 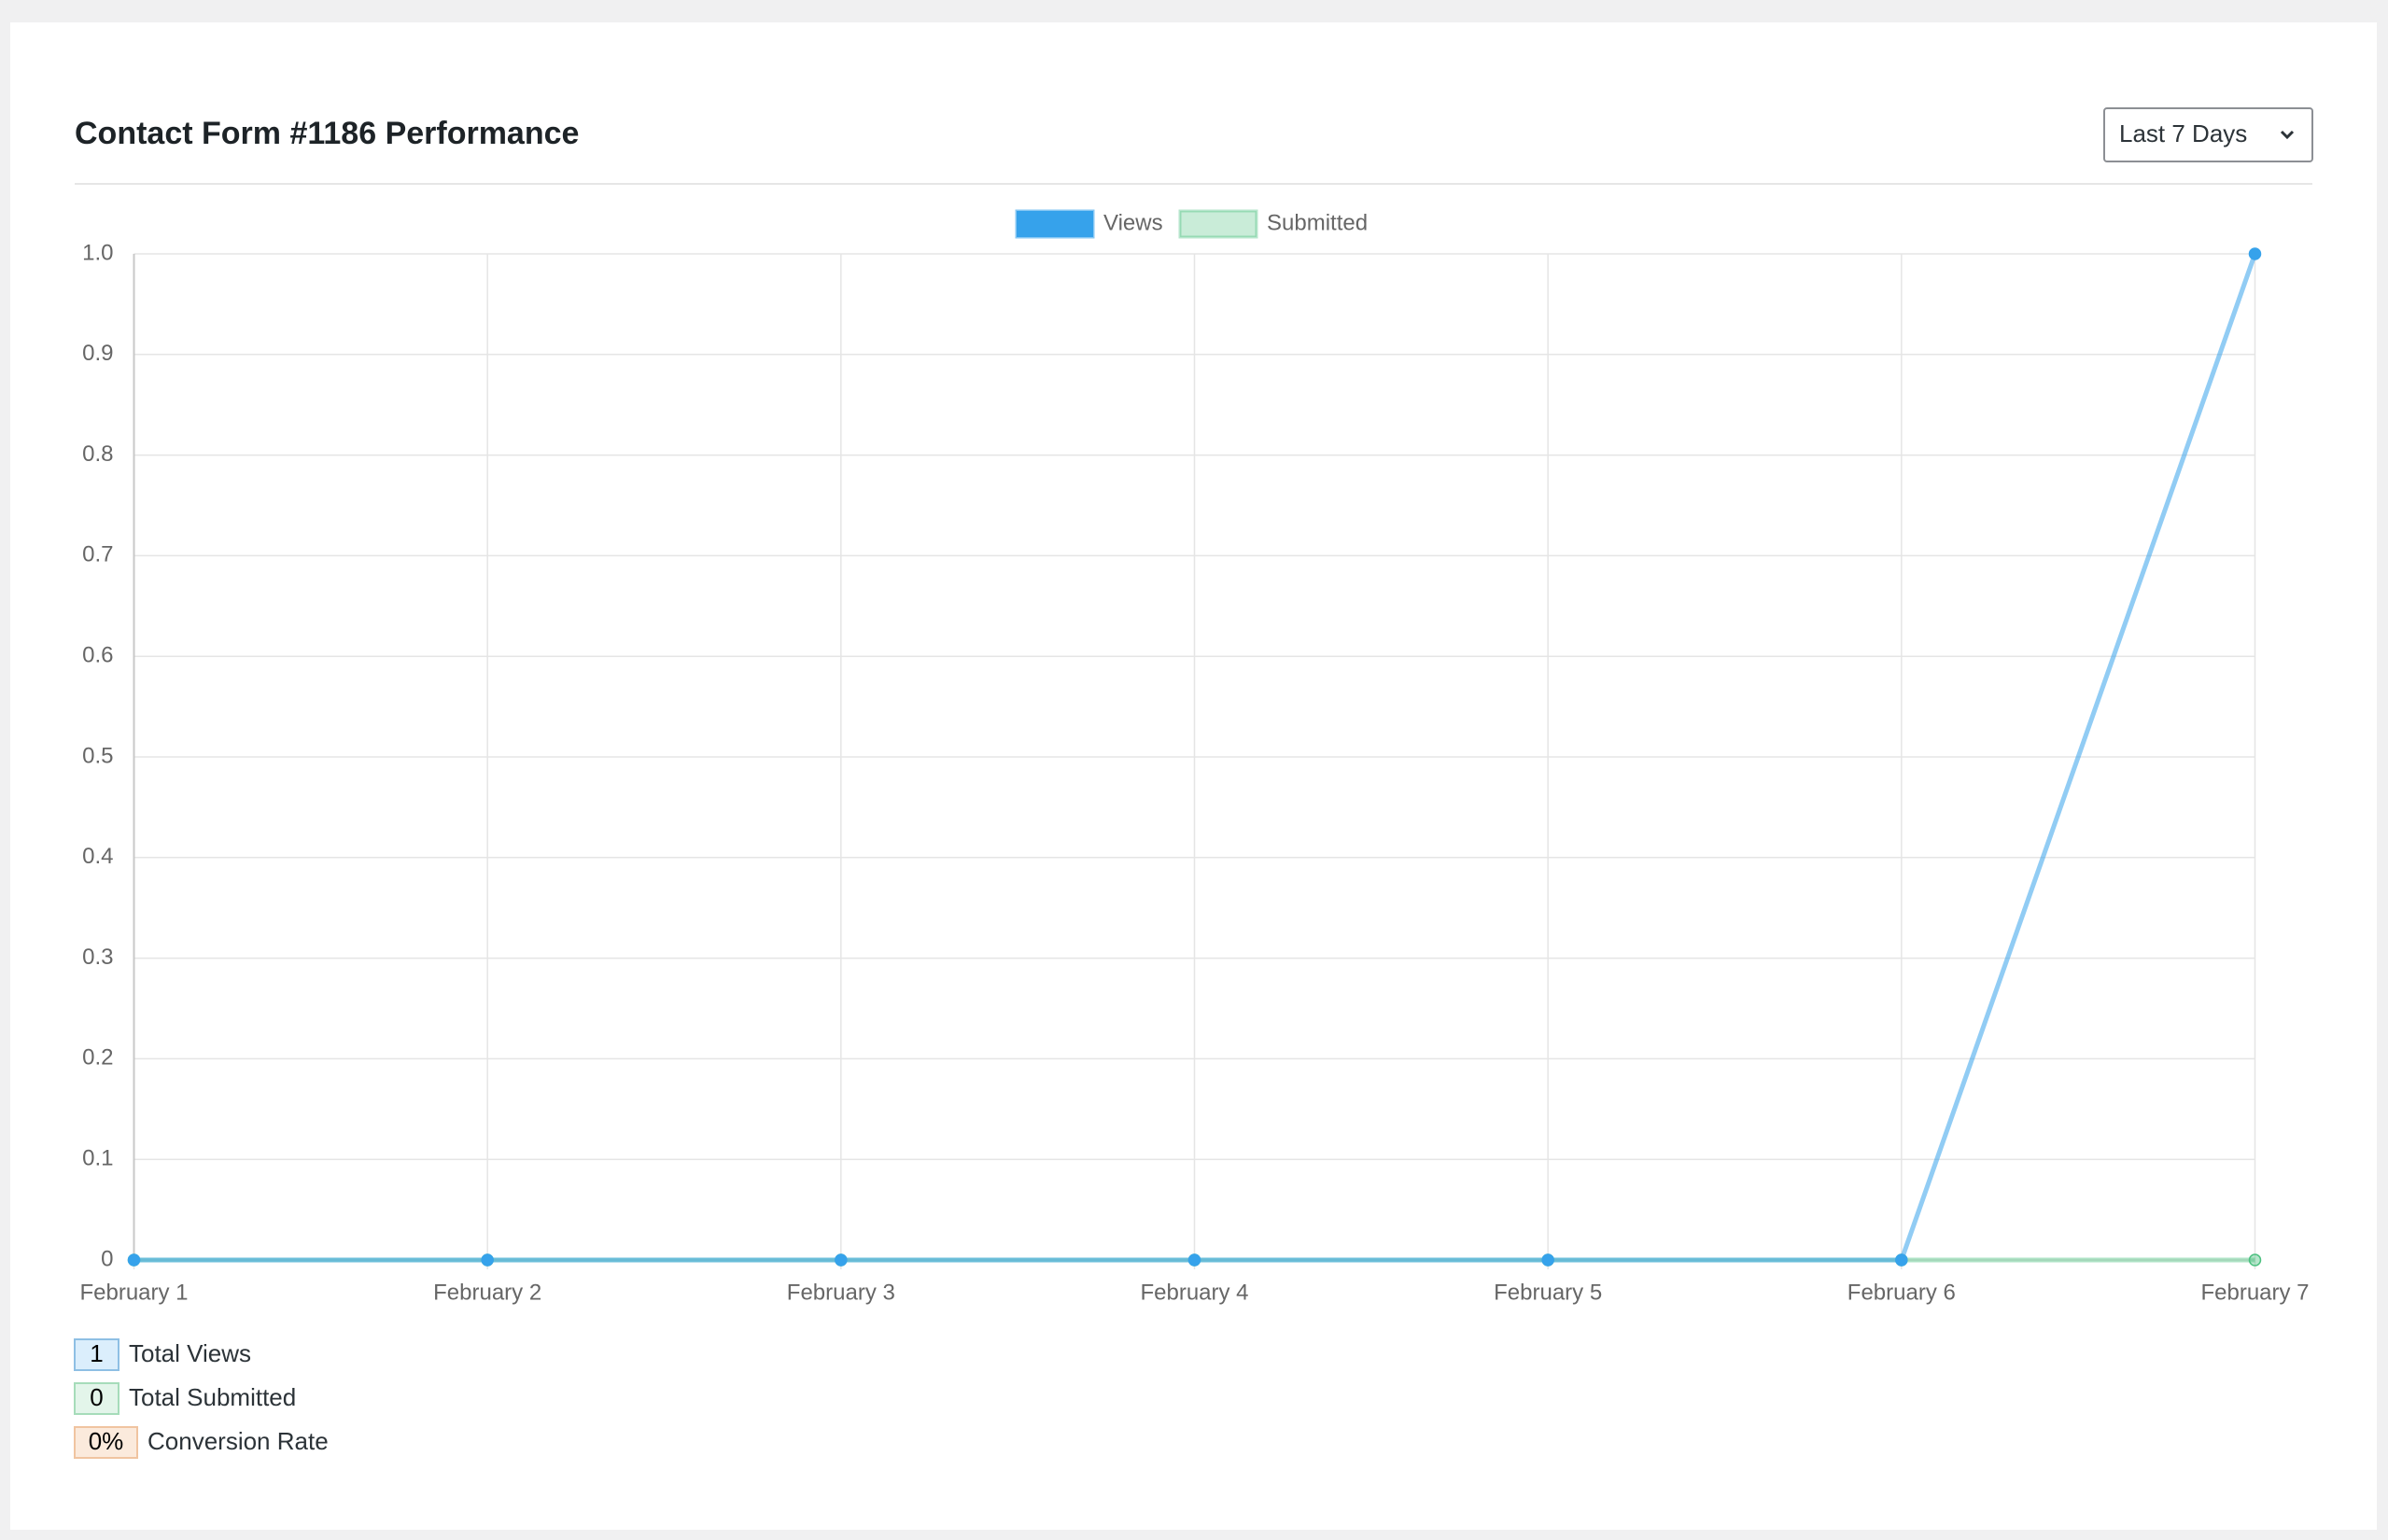 I want to click on y-tick-label: 1.0, so click(x=97, y=252).